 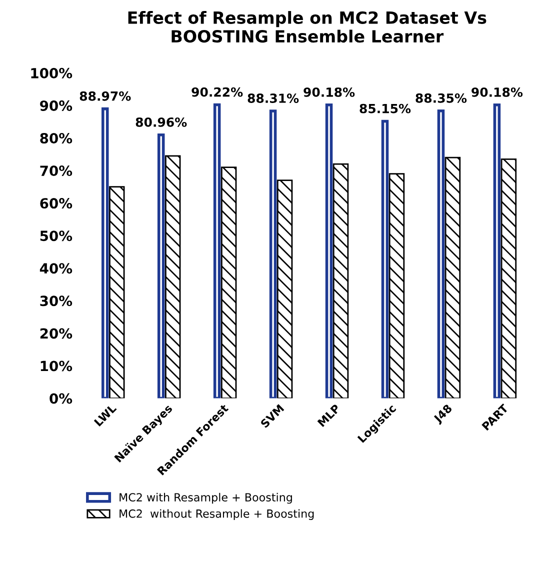 What do you see at coordinates (56, 105) in the screenshot?
I see `y-tick-label: 90%` at bounding box center [56, 105].